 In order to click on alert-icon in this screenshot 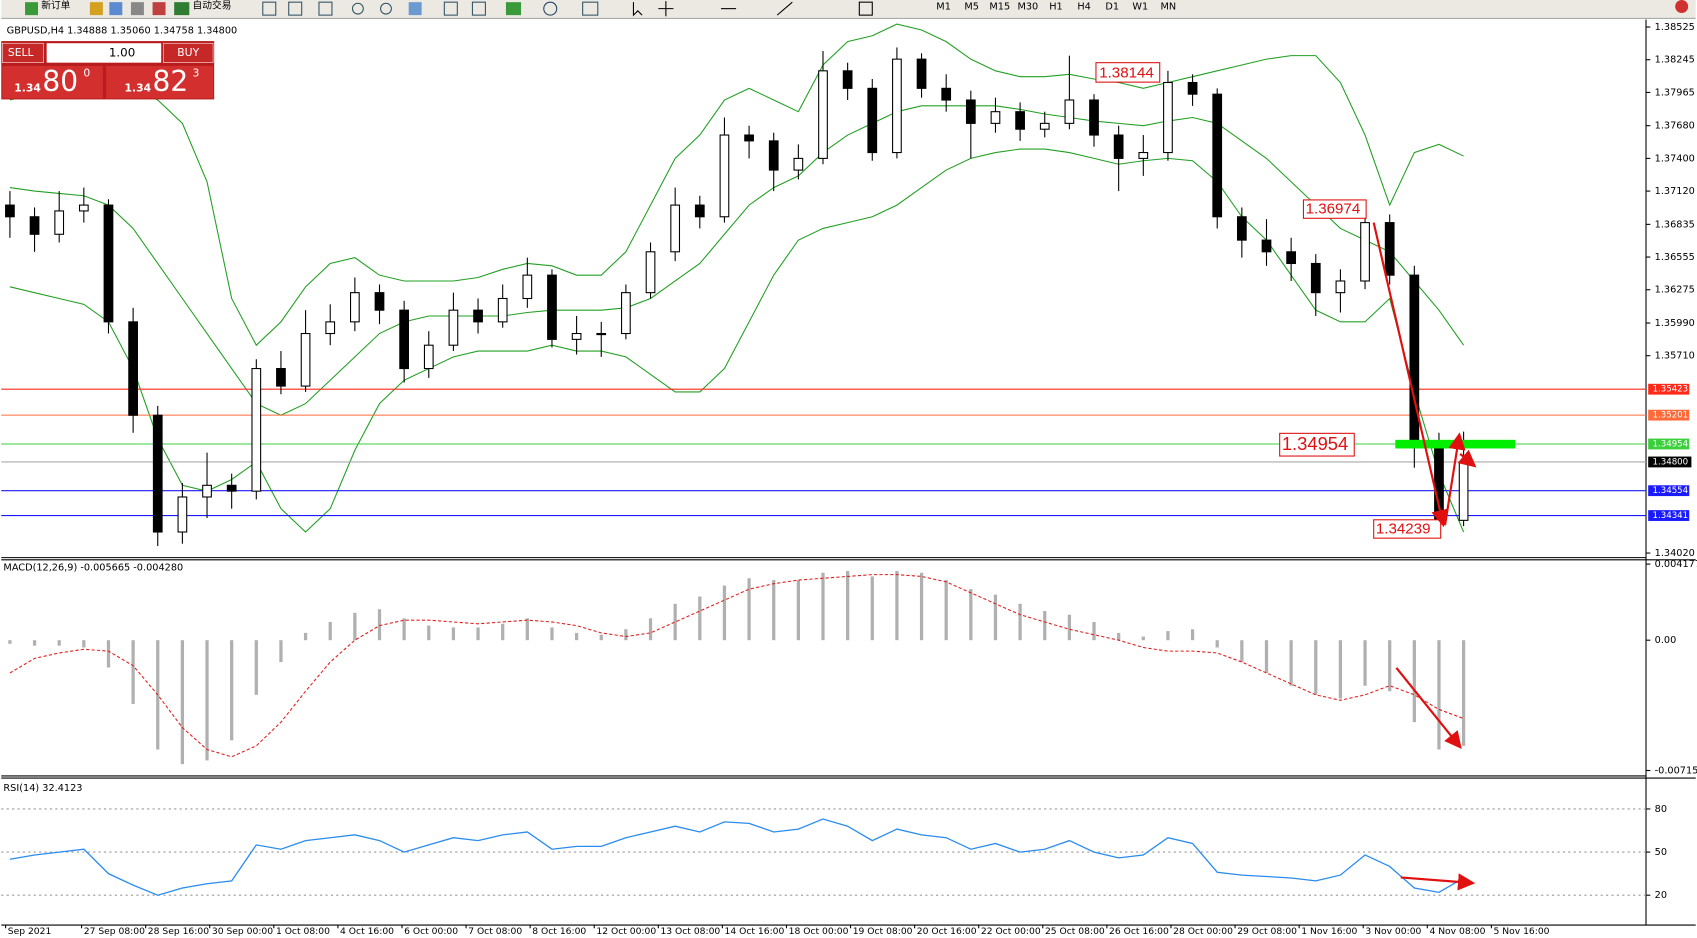, I will do `click(1682, 6)`.